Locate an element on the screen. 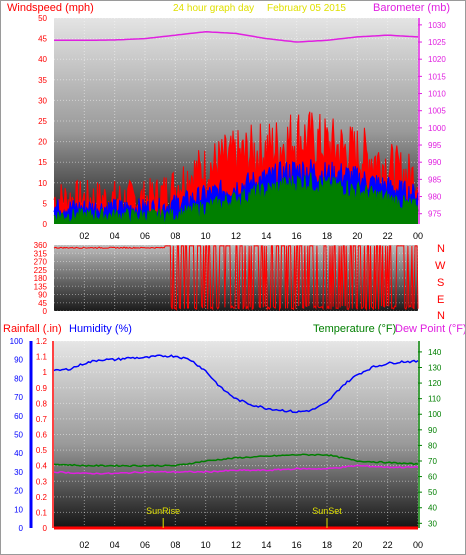 The width and height of the screenshot is (466, 555). temp-x-tick-label: 14 is located at coordinates (266, 545).